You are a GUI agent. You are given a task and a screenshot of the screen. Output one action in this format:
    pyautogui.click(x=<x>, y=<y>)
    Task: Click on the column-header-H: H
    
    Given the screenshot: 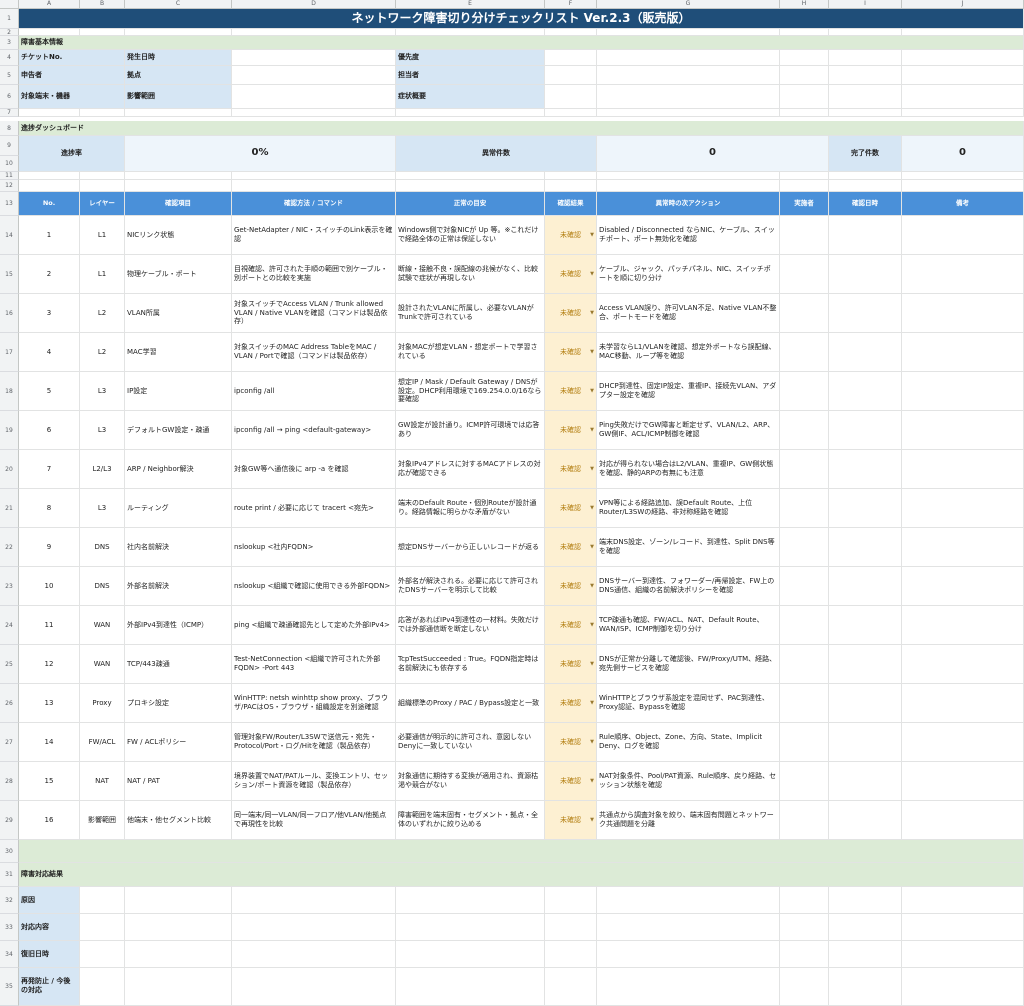 What is the action you would take?
    pyautogui.click(x=804, y=4)
    